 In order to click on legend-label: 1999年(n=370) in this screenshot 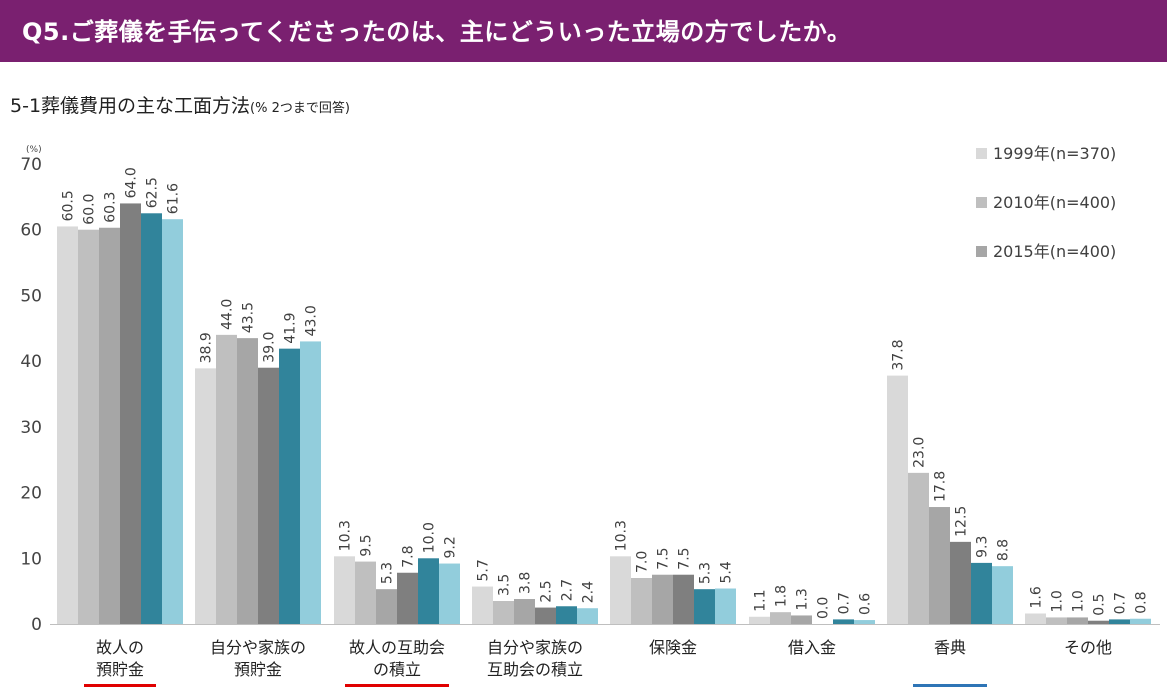, I will do `click(1054, 153)`.